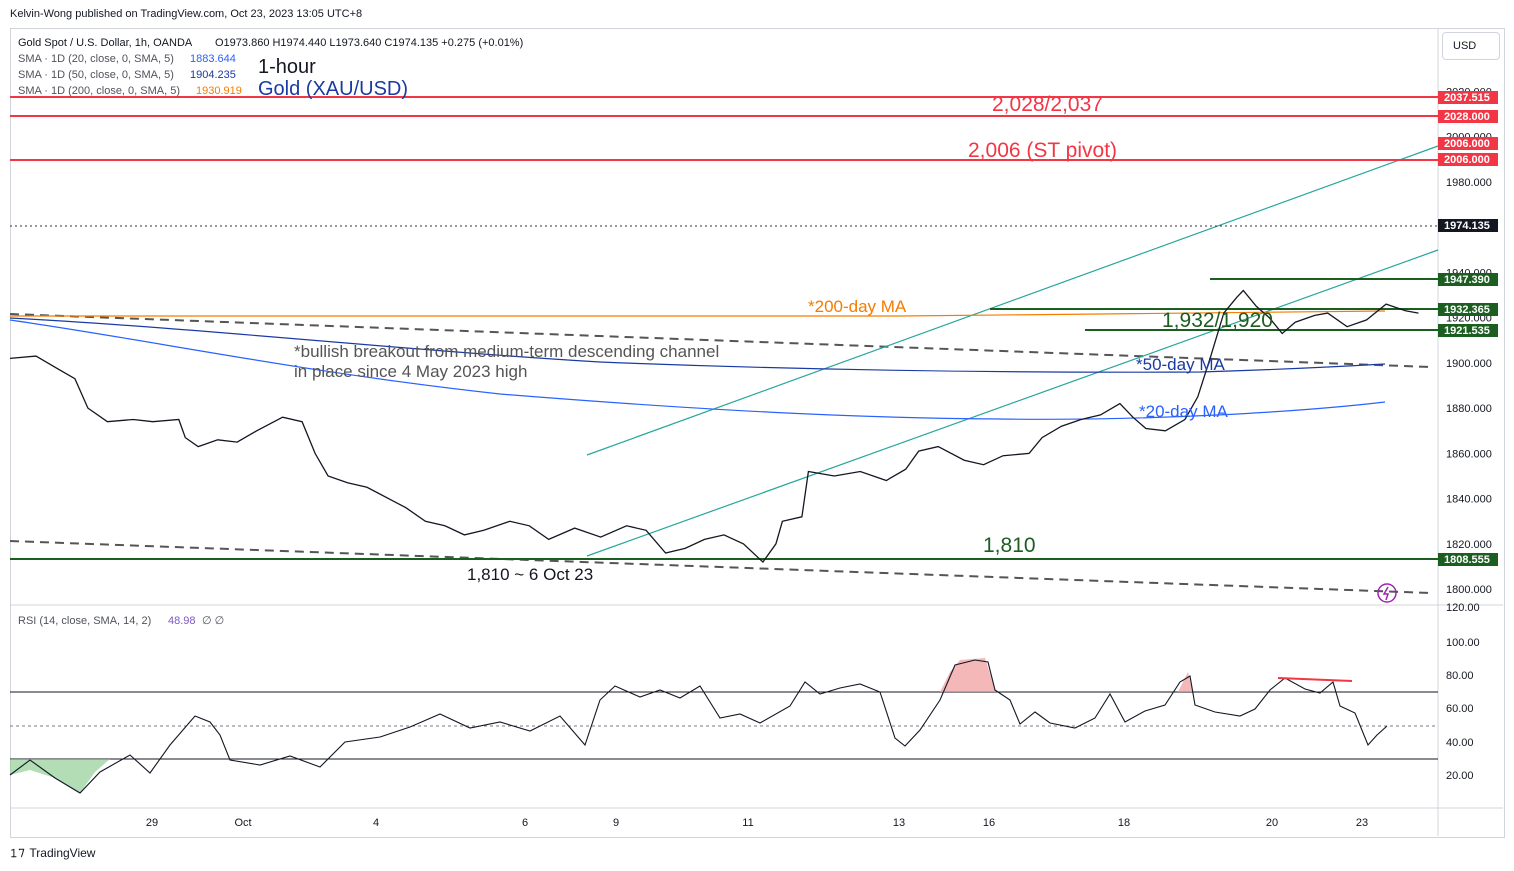  What do you see at coordinates (1463, 692) in the screenshot?
I see `rsi-axis-ticks: 120.00 100.00 80.00 60.00 40.00 20.00` at bounding box center [1463, 692].